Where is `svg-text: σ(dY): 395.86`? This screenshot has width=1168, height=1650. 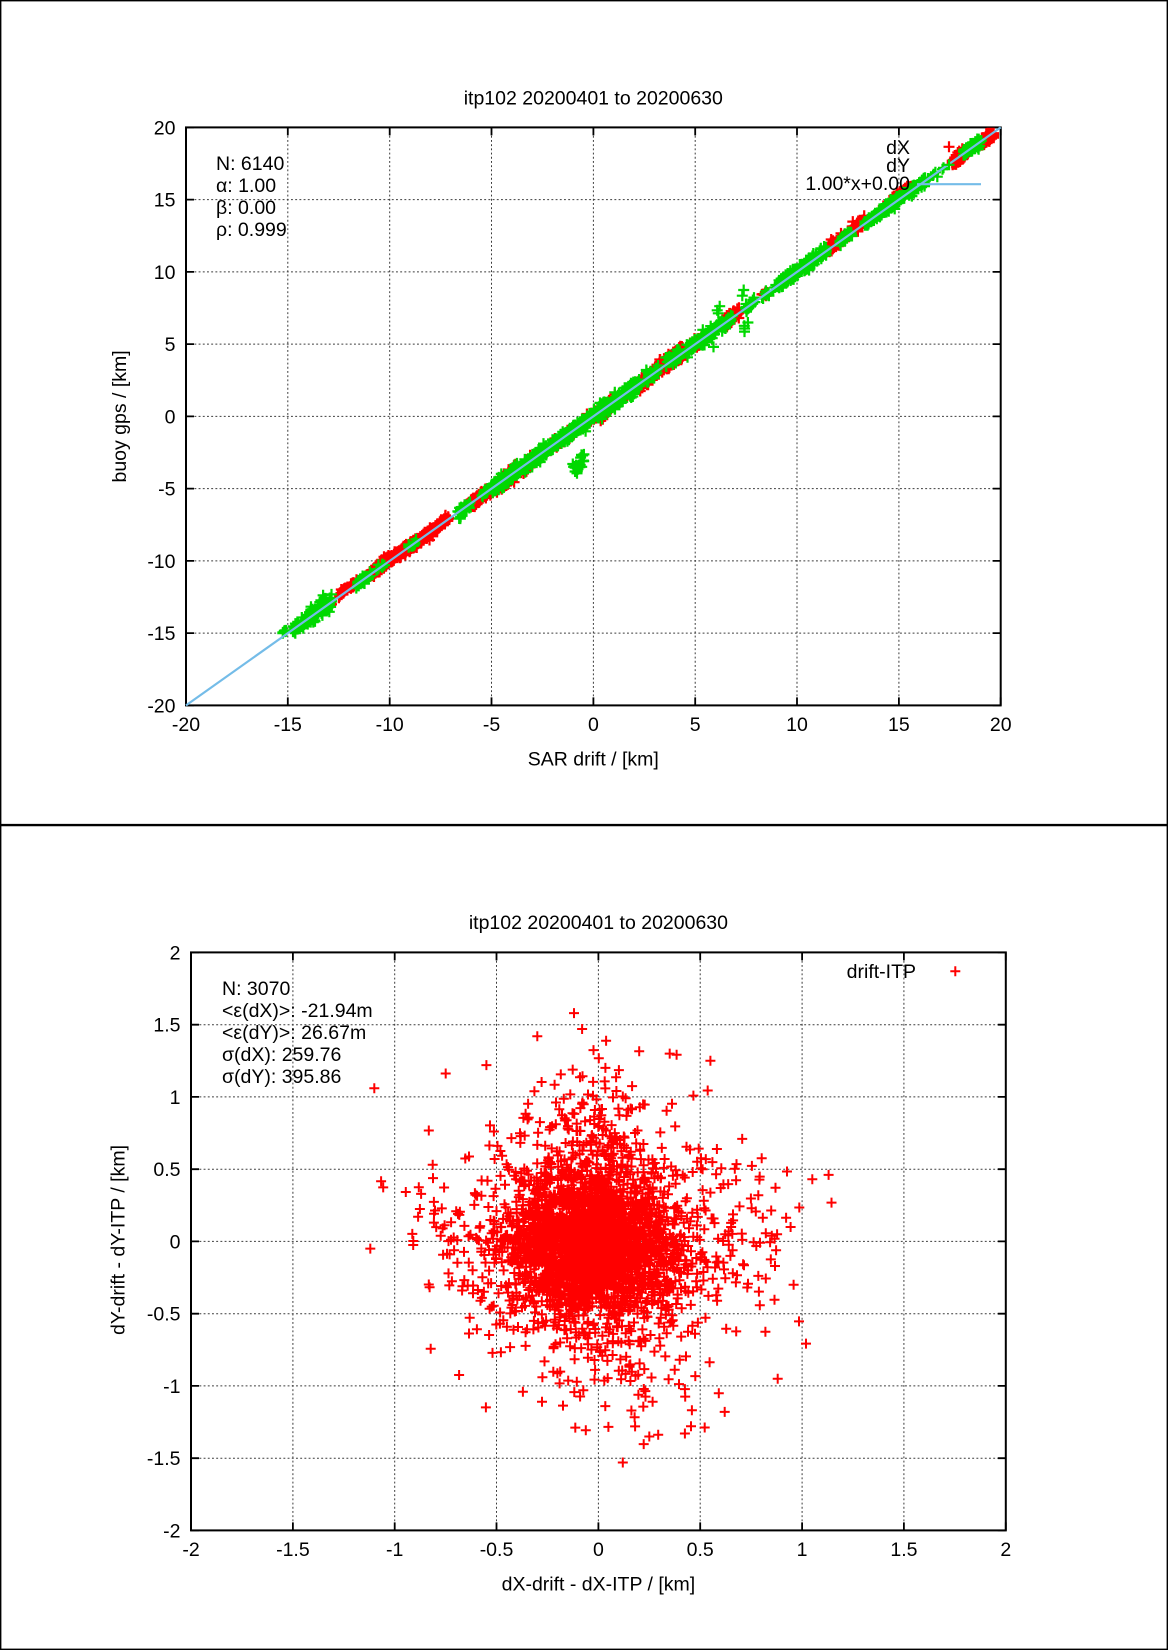 svg-text: σ(dY): 395.86 is located at coordinates (281, 1077).